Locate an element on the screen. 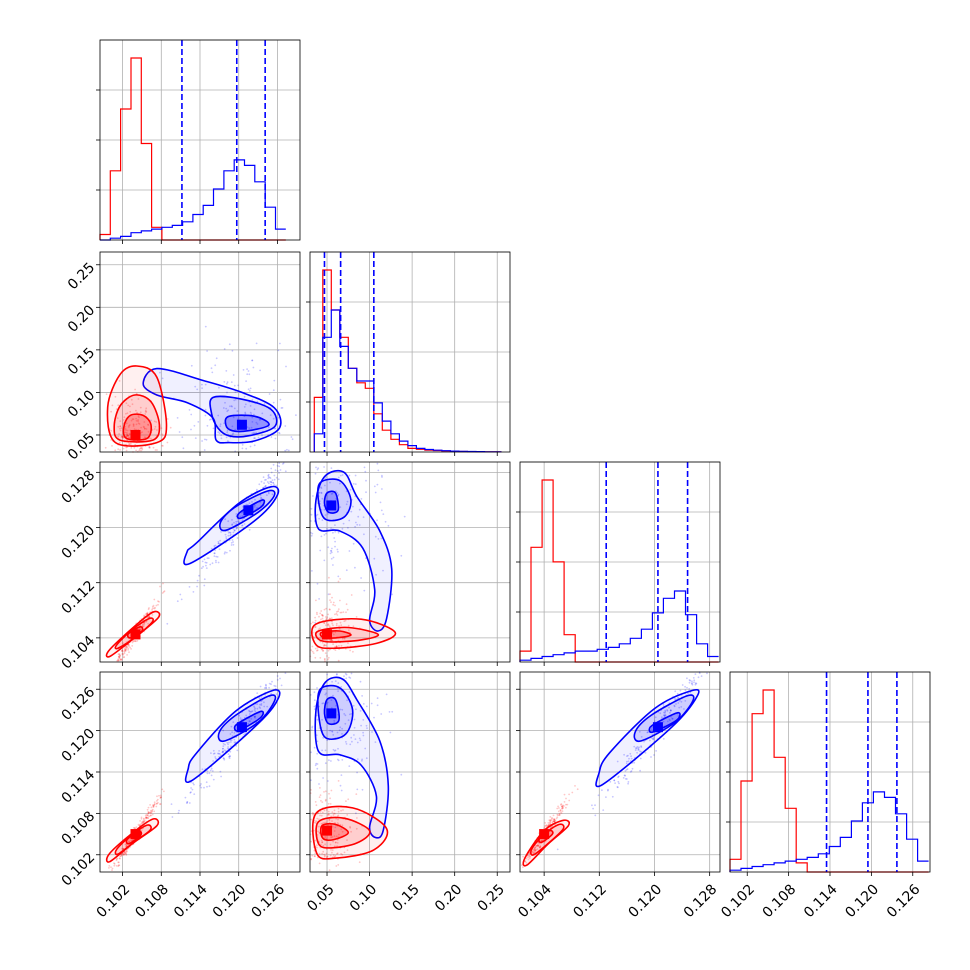 This screenshot has height=970, width=970. y-tick-label: 0.15 is located at coordinates (81, 361).